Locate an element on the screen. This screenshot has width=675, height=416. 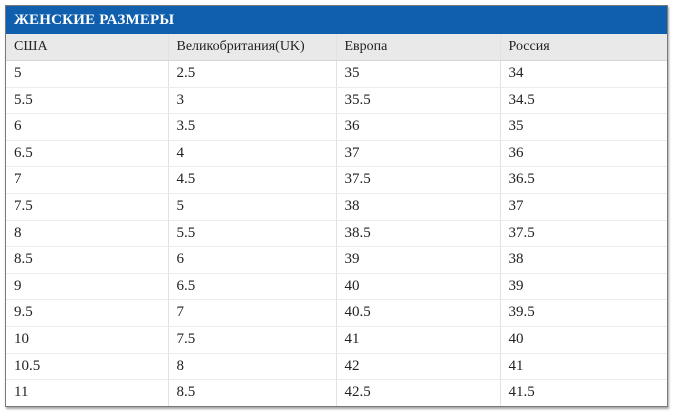
cell-europe: 35 is located at coordinates (418, 74).